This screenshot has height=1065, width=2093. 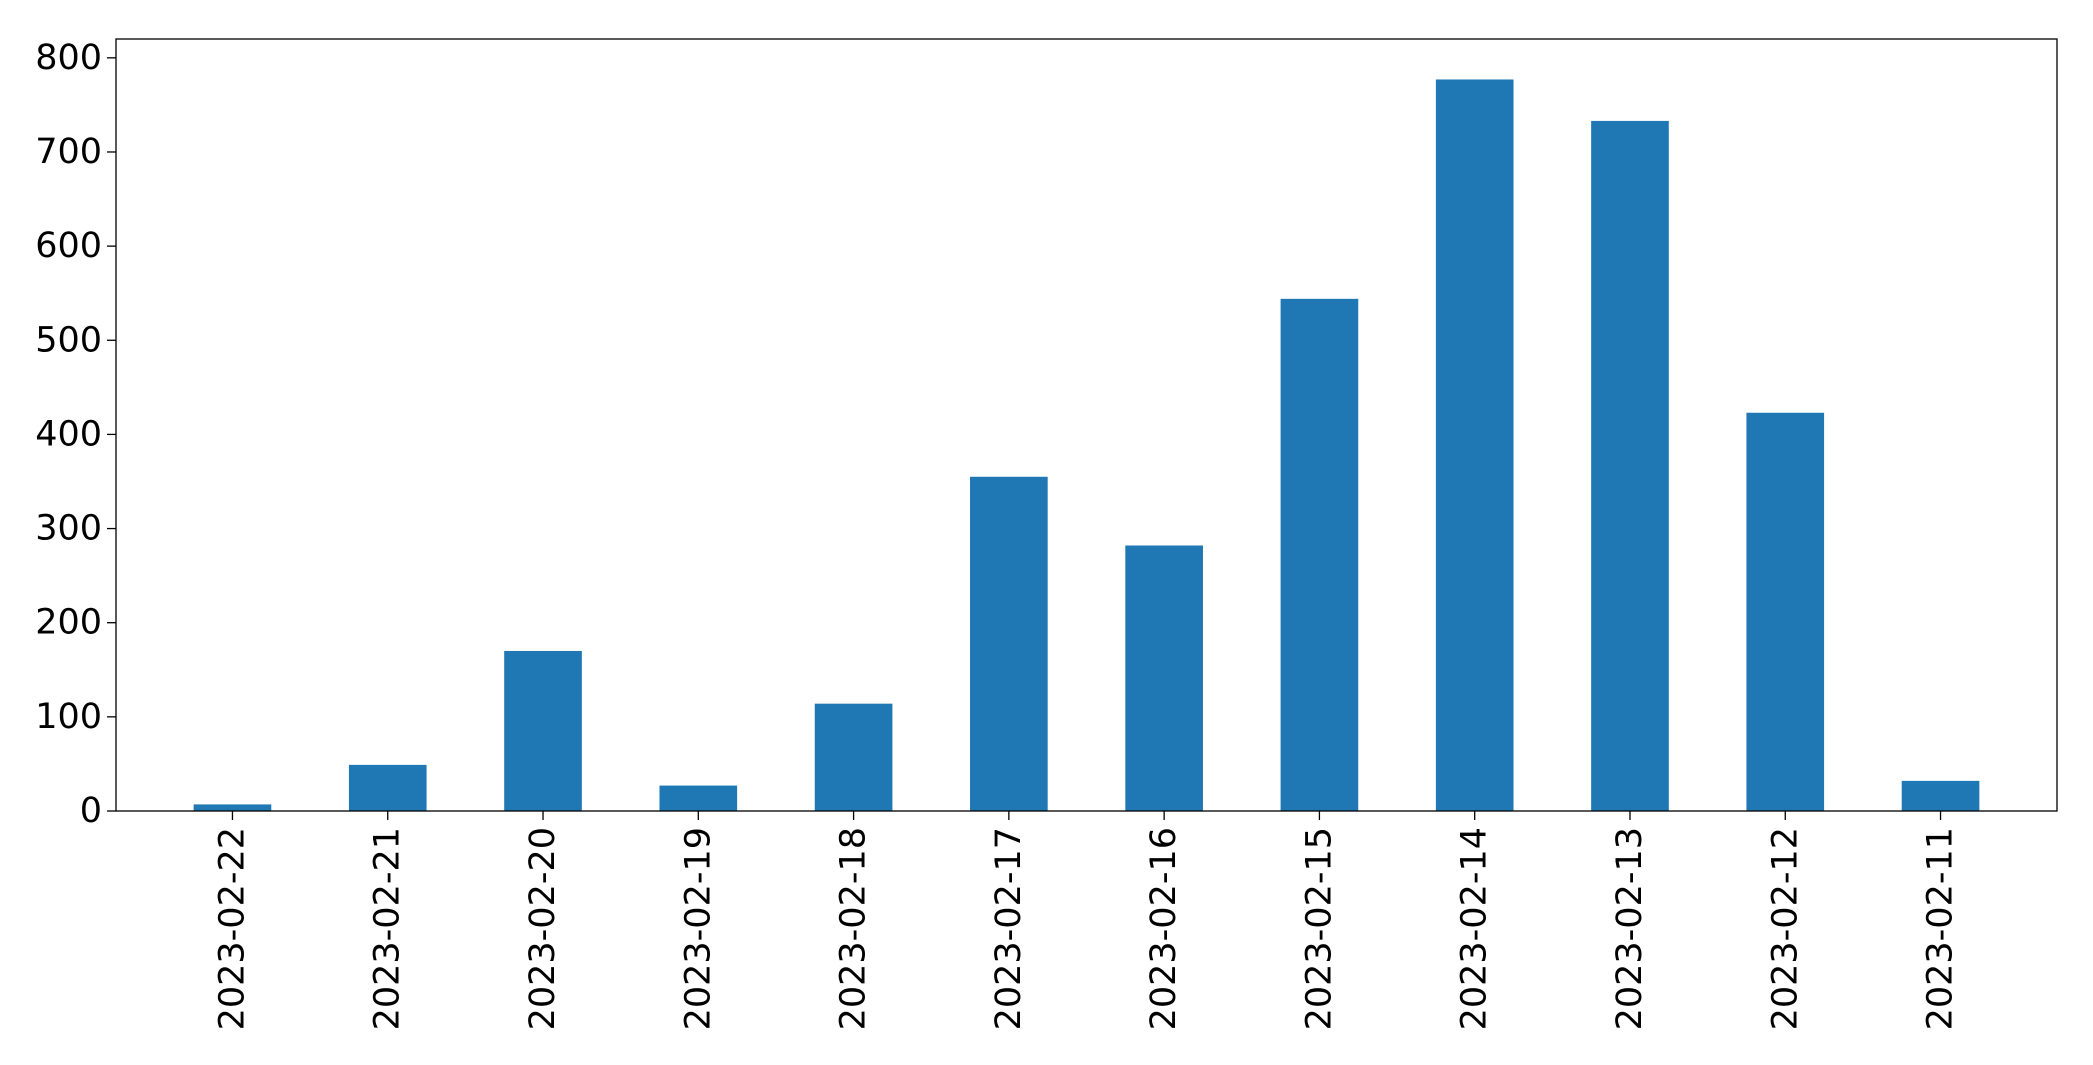 What do you see at coordinates (698, 928) in the screenshot?
I see `x-tick-label: 2023-02-19` at bounding box center [698, 928].